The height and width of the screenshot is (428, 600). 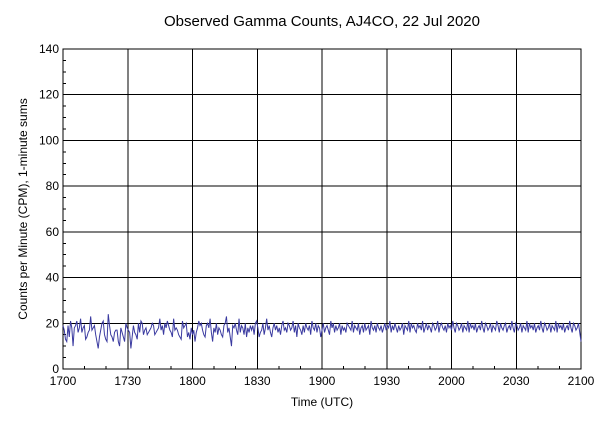 What do you see at coordinates (257, 381) in the screenshot?
I see `x-tick-label: 1830` at bounding box center [257, 381].